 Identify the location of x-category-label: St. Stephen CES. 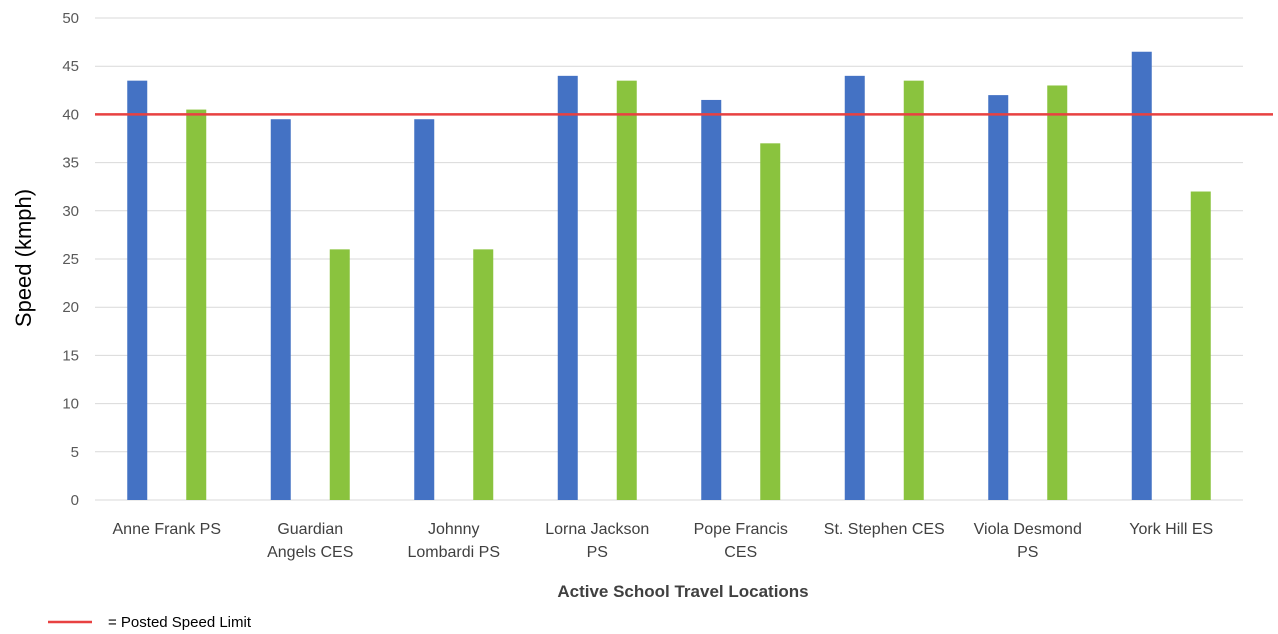
(884, 529).